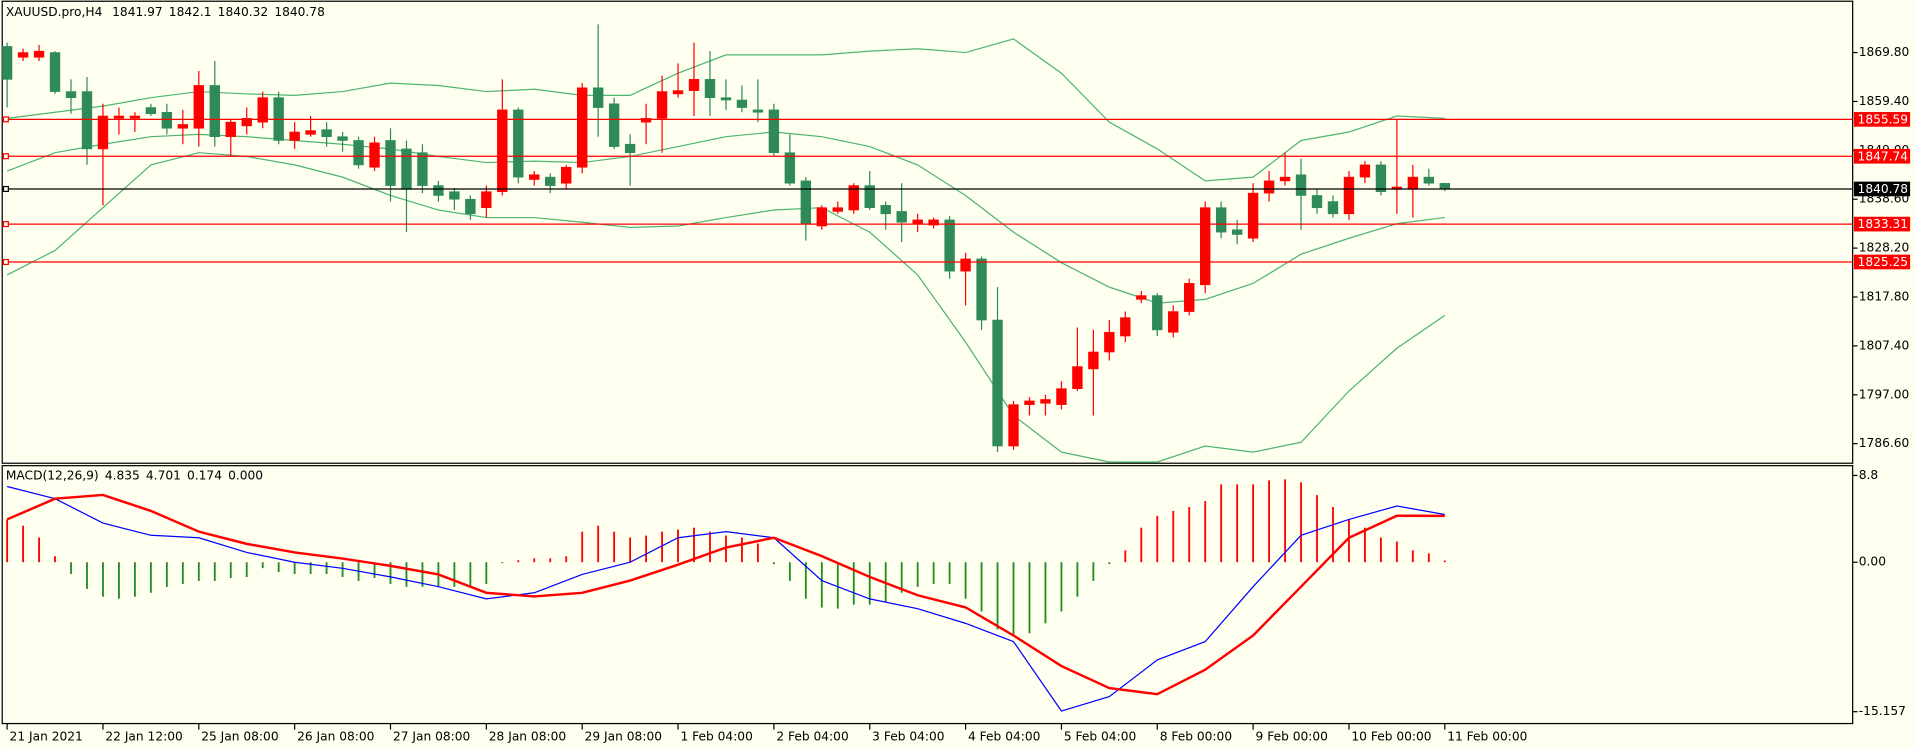 The image size is (1916, 748). What do you see at coordinates (716, 737) in the screenshot?
I see `x-tick-label: 1 Feb 04:00` at bounding box center [716, 737].